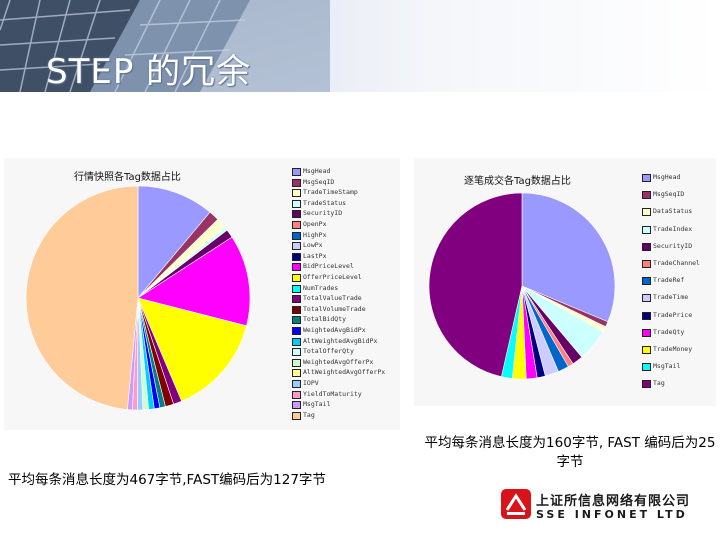 This screenshot has width=720, height=540. What do you see at coordinates (127, 177) in the screenshot?
I see `chart-title: 行情快照各Tag数据占比` at bounding box center [127, 177].